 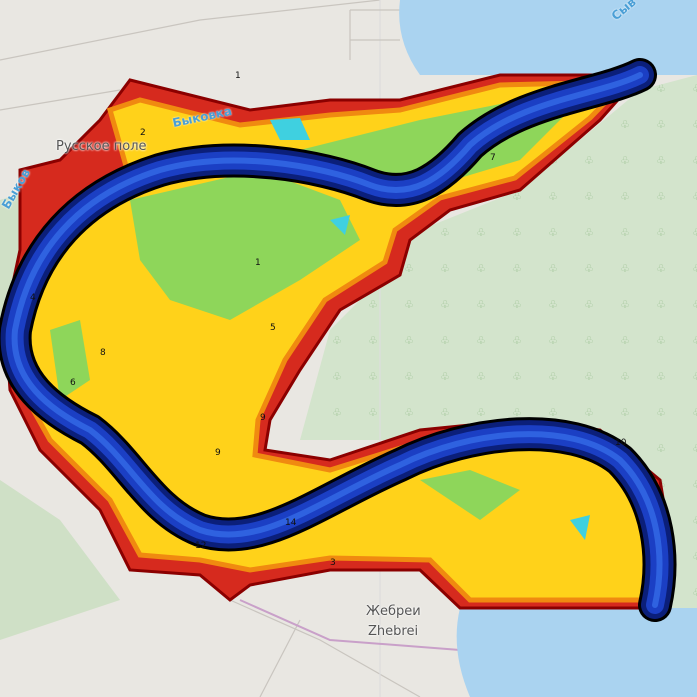 I want to click on depth-label: 2, so click(x=143, y=133).